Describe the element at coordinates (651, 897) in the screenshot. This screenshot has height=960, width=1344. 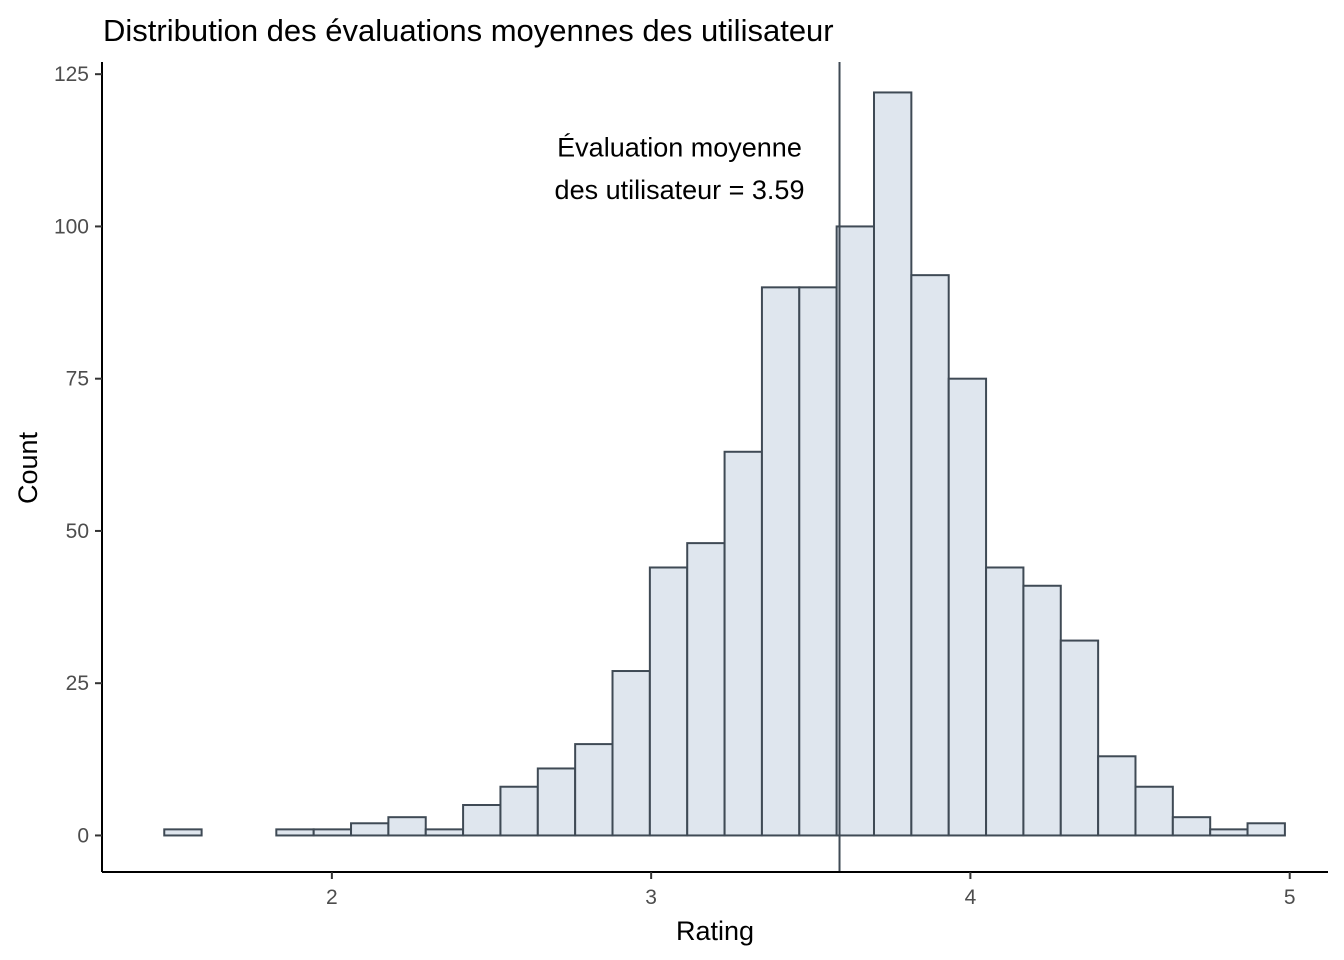
I see `x-tick-label-3: 3` at that location.